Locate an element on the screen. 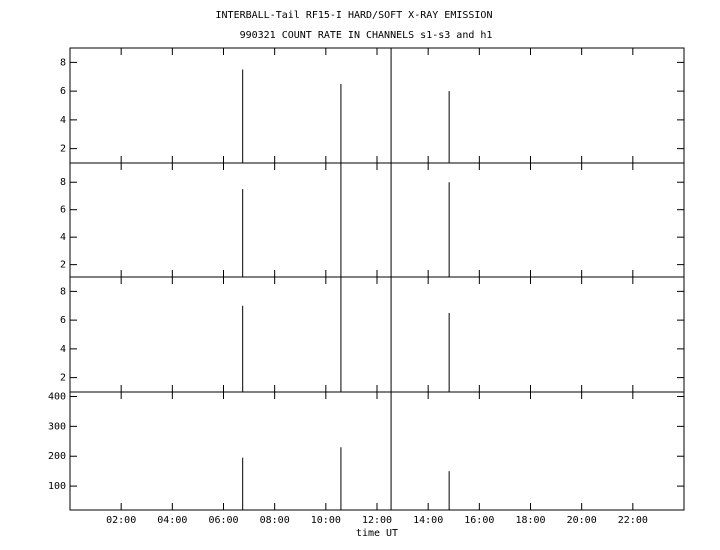 The height and width of the screenshot is (550, 720). x-tick-label: 06:00 is located at coordinates (223, 520).